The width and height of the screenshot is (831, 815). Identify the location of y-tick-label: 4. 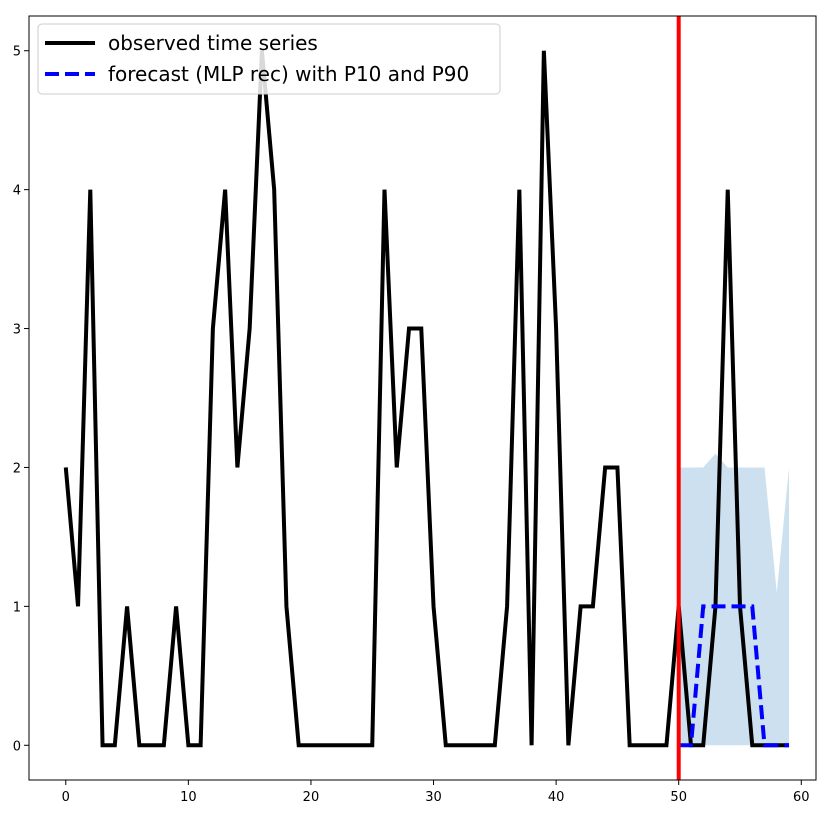
(17, 191).